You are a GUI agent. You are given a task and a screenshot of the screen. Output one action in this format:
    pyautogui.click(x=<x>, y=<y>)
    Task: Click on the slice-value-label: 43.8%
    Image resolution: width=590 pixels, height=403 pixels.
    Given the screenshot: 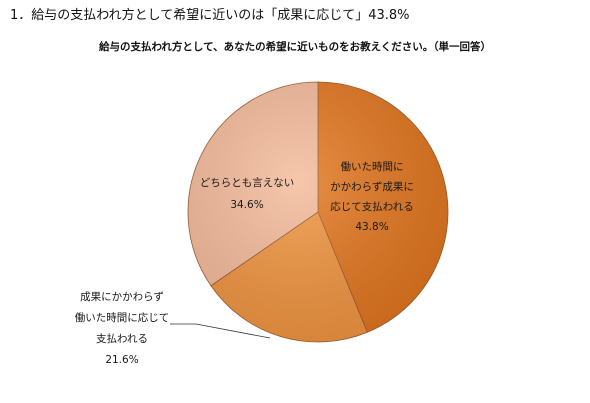 What is the action you would take?
    pyautogui.click(x=371, y=227)
    